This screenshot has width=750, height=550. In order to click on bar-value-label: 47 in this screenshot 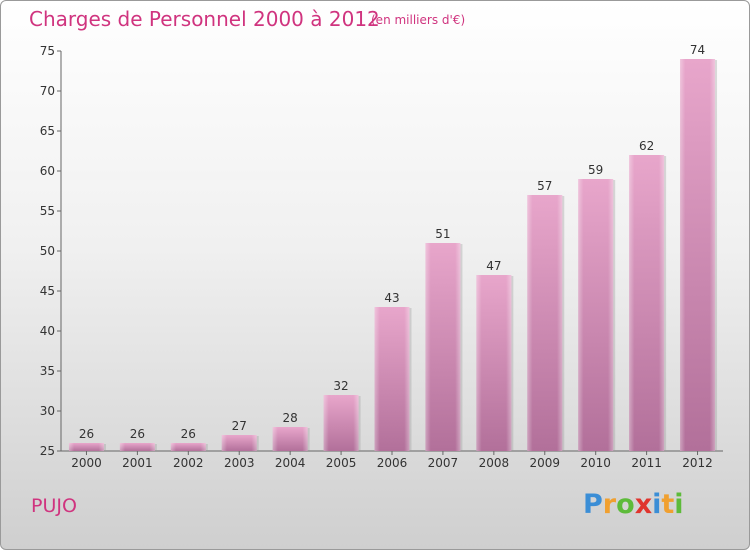, I will do `click(493, 266)`.